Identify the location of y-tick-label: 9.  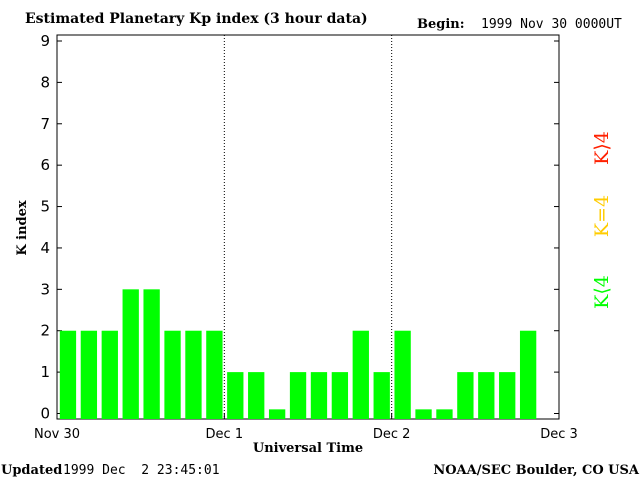
(45, 41).